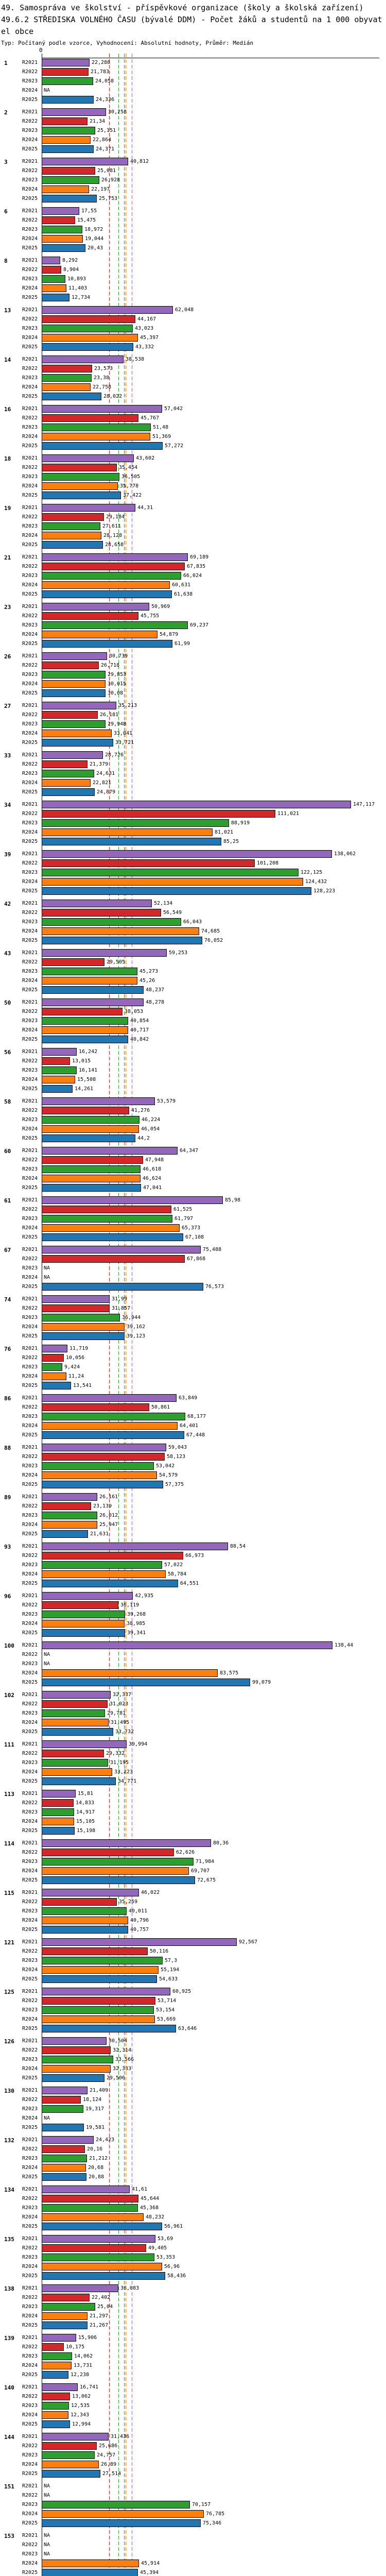 The width and height of the screenshot is (386, 2576). I want to click on bar-row: R2024 33,041, so click(193, 733).